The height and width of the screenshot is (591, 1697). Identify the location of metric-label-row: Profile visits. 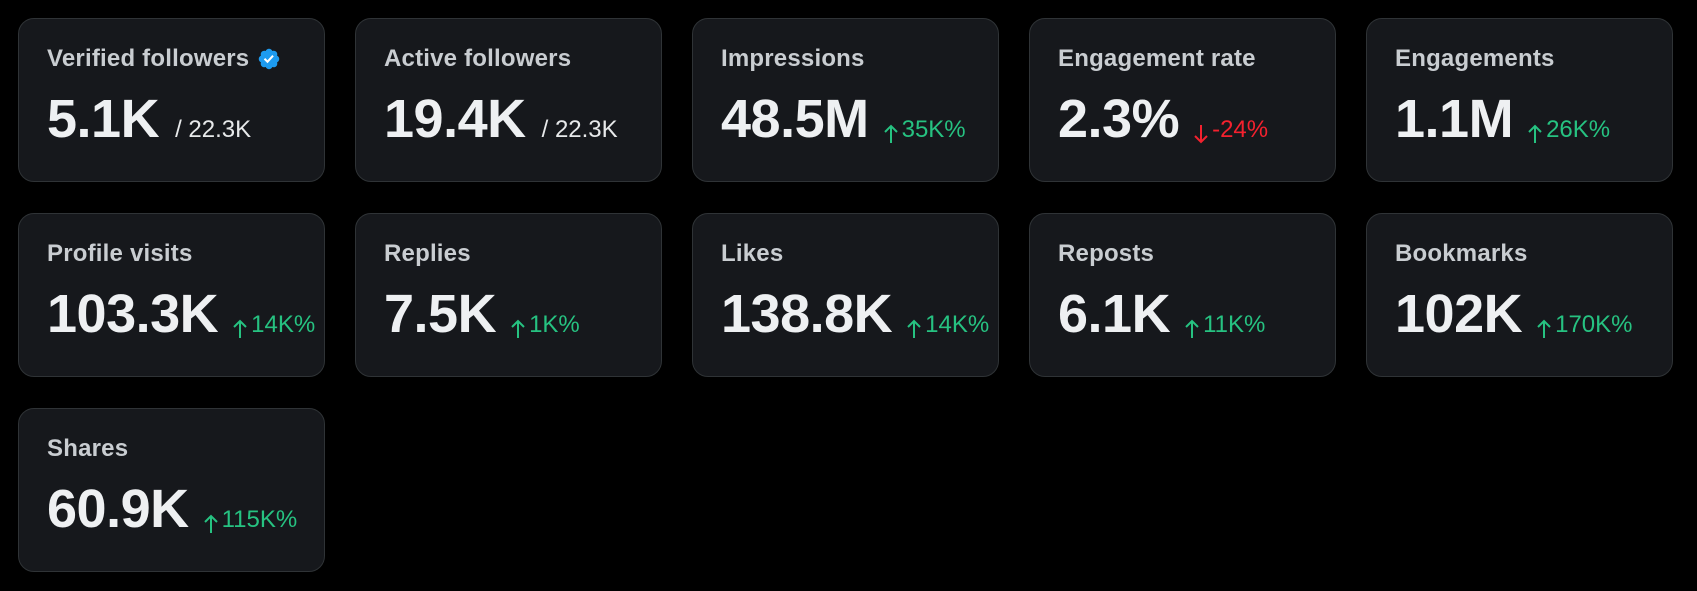
(171, 254).